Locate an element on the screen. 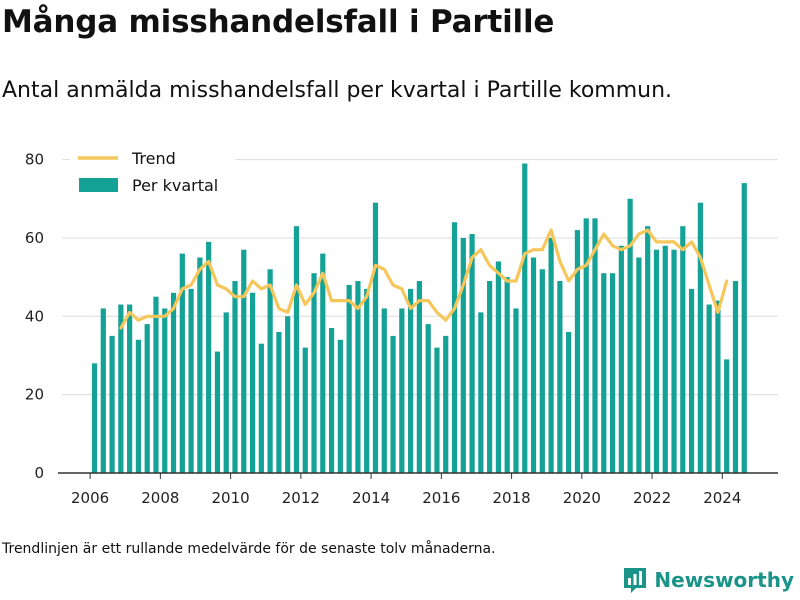  x-tick-label: 2008 is located at coordinates (160, 498).